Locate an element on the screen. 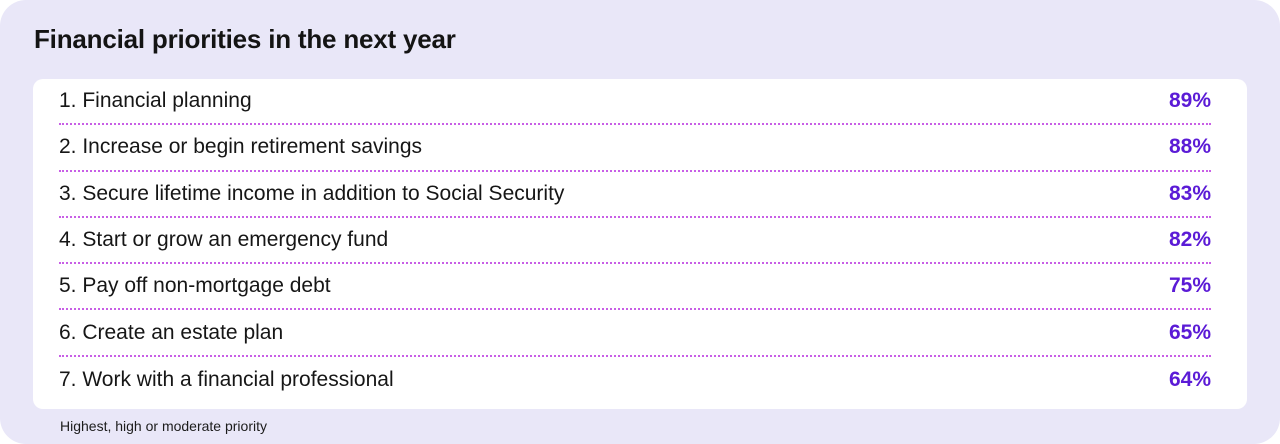  item-percentage: 88% is located at coordinates (1189, 147).